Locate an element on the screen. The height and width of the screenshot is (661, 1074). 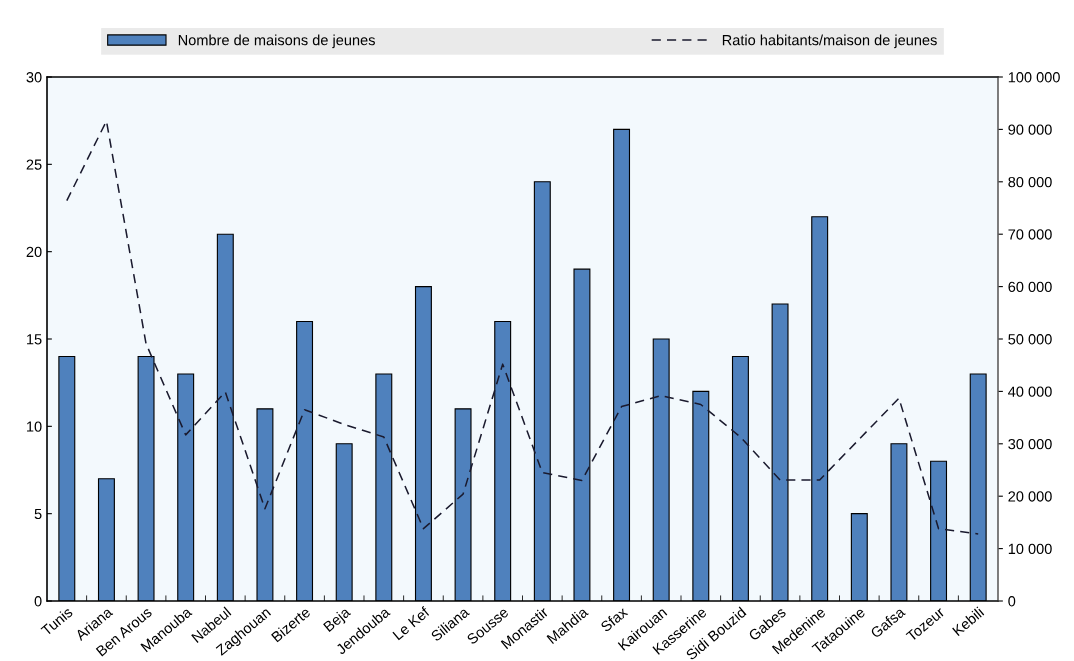
y2-tick-label: 70 000 is located at coordinates (1030, 234).